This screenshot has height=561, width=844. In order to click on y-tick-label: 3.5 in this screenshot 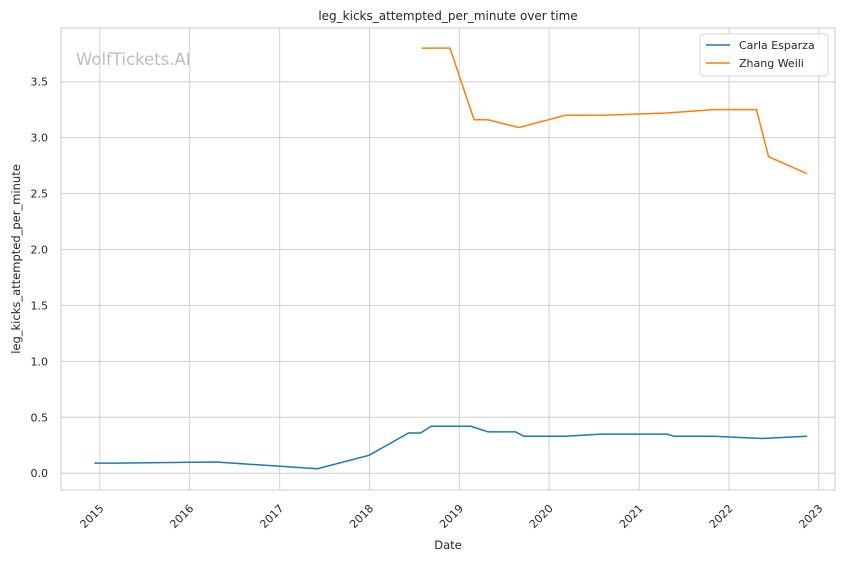, I will do `click(40, 82)`.